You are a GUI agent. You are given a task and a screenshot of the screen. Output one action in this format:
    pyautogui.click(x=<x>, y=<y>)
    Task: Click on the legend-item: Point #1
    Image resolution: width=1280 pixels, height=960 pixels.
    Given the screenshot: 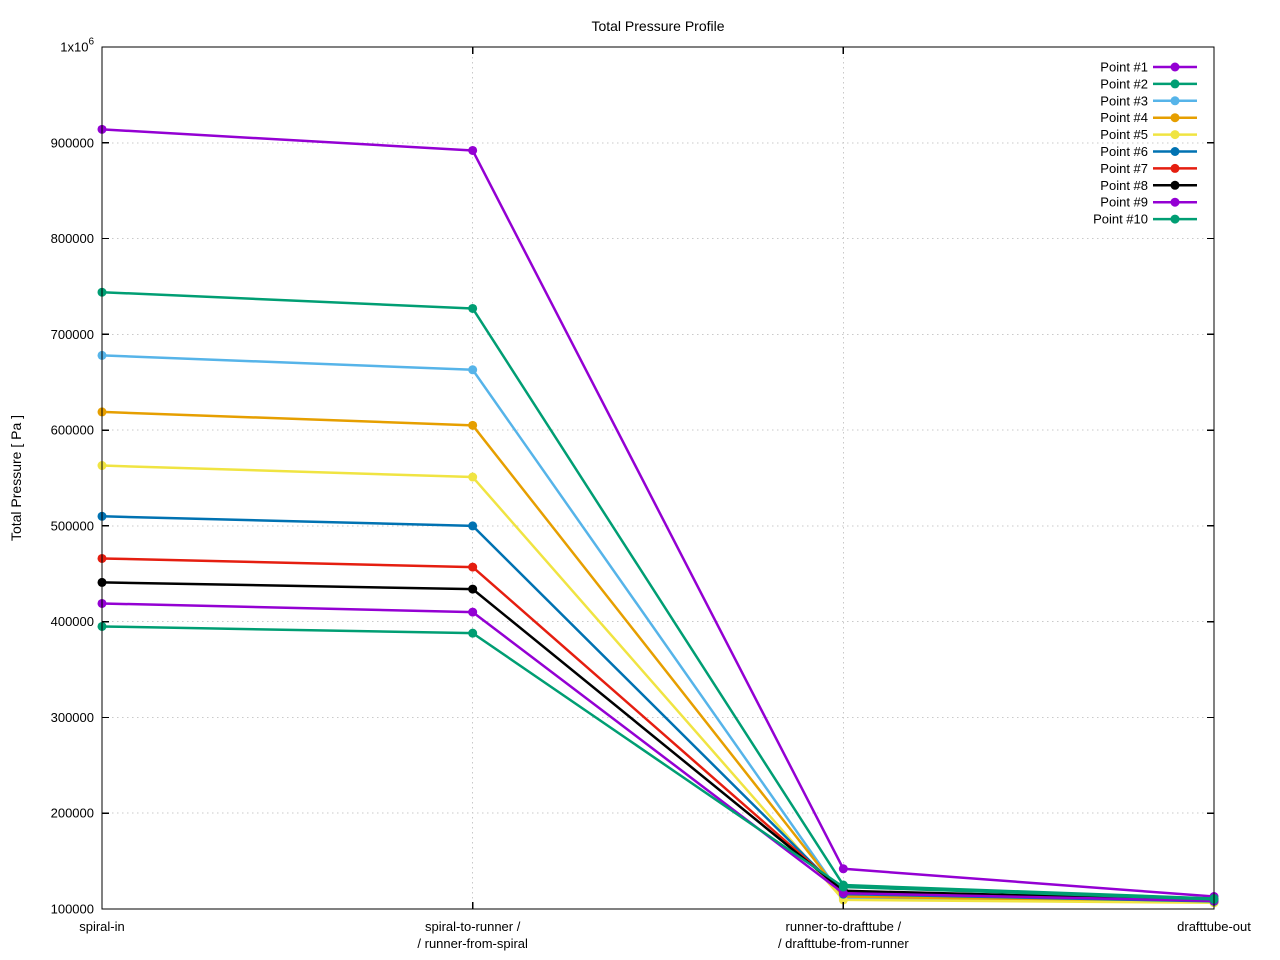 What is the action you would take?
    pyautogui.click(x=1148, y=67)
    